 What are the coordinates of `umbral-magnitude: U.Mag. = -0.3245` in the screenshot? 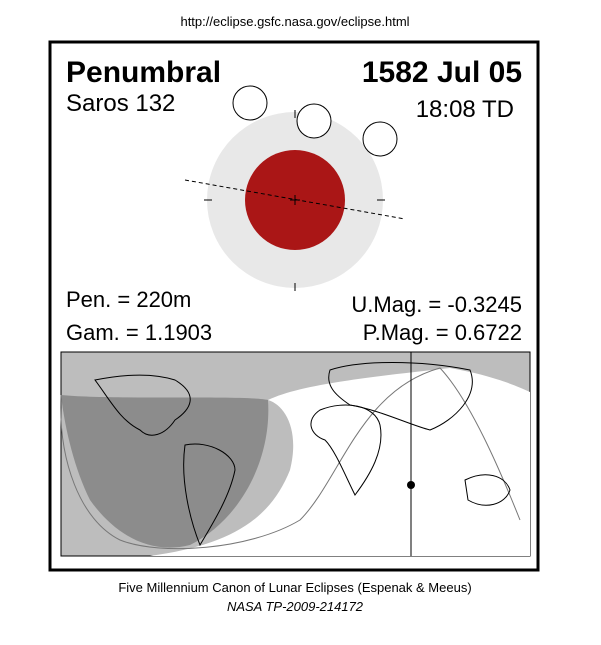 It's located at (436, 304).